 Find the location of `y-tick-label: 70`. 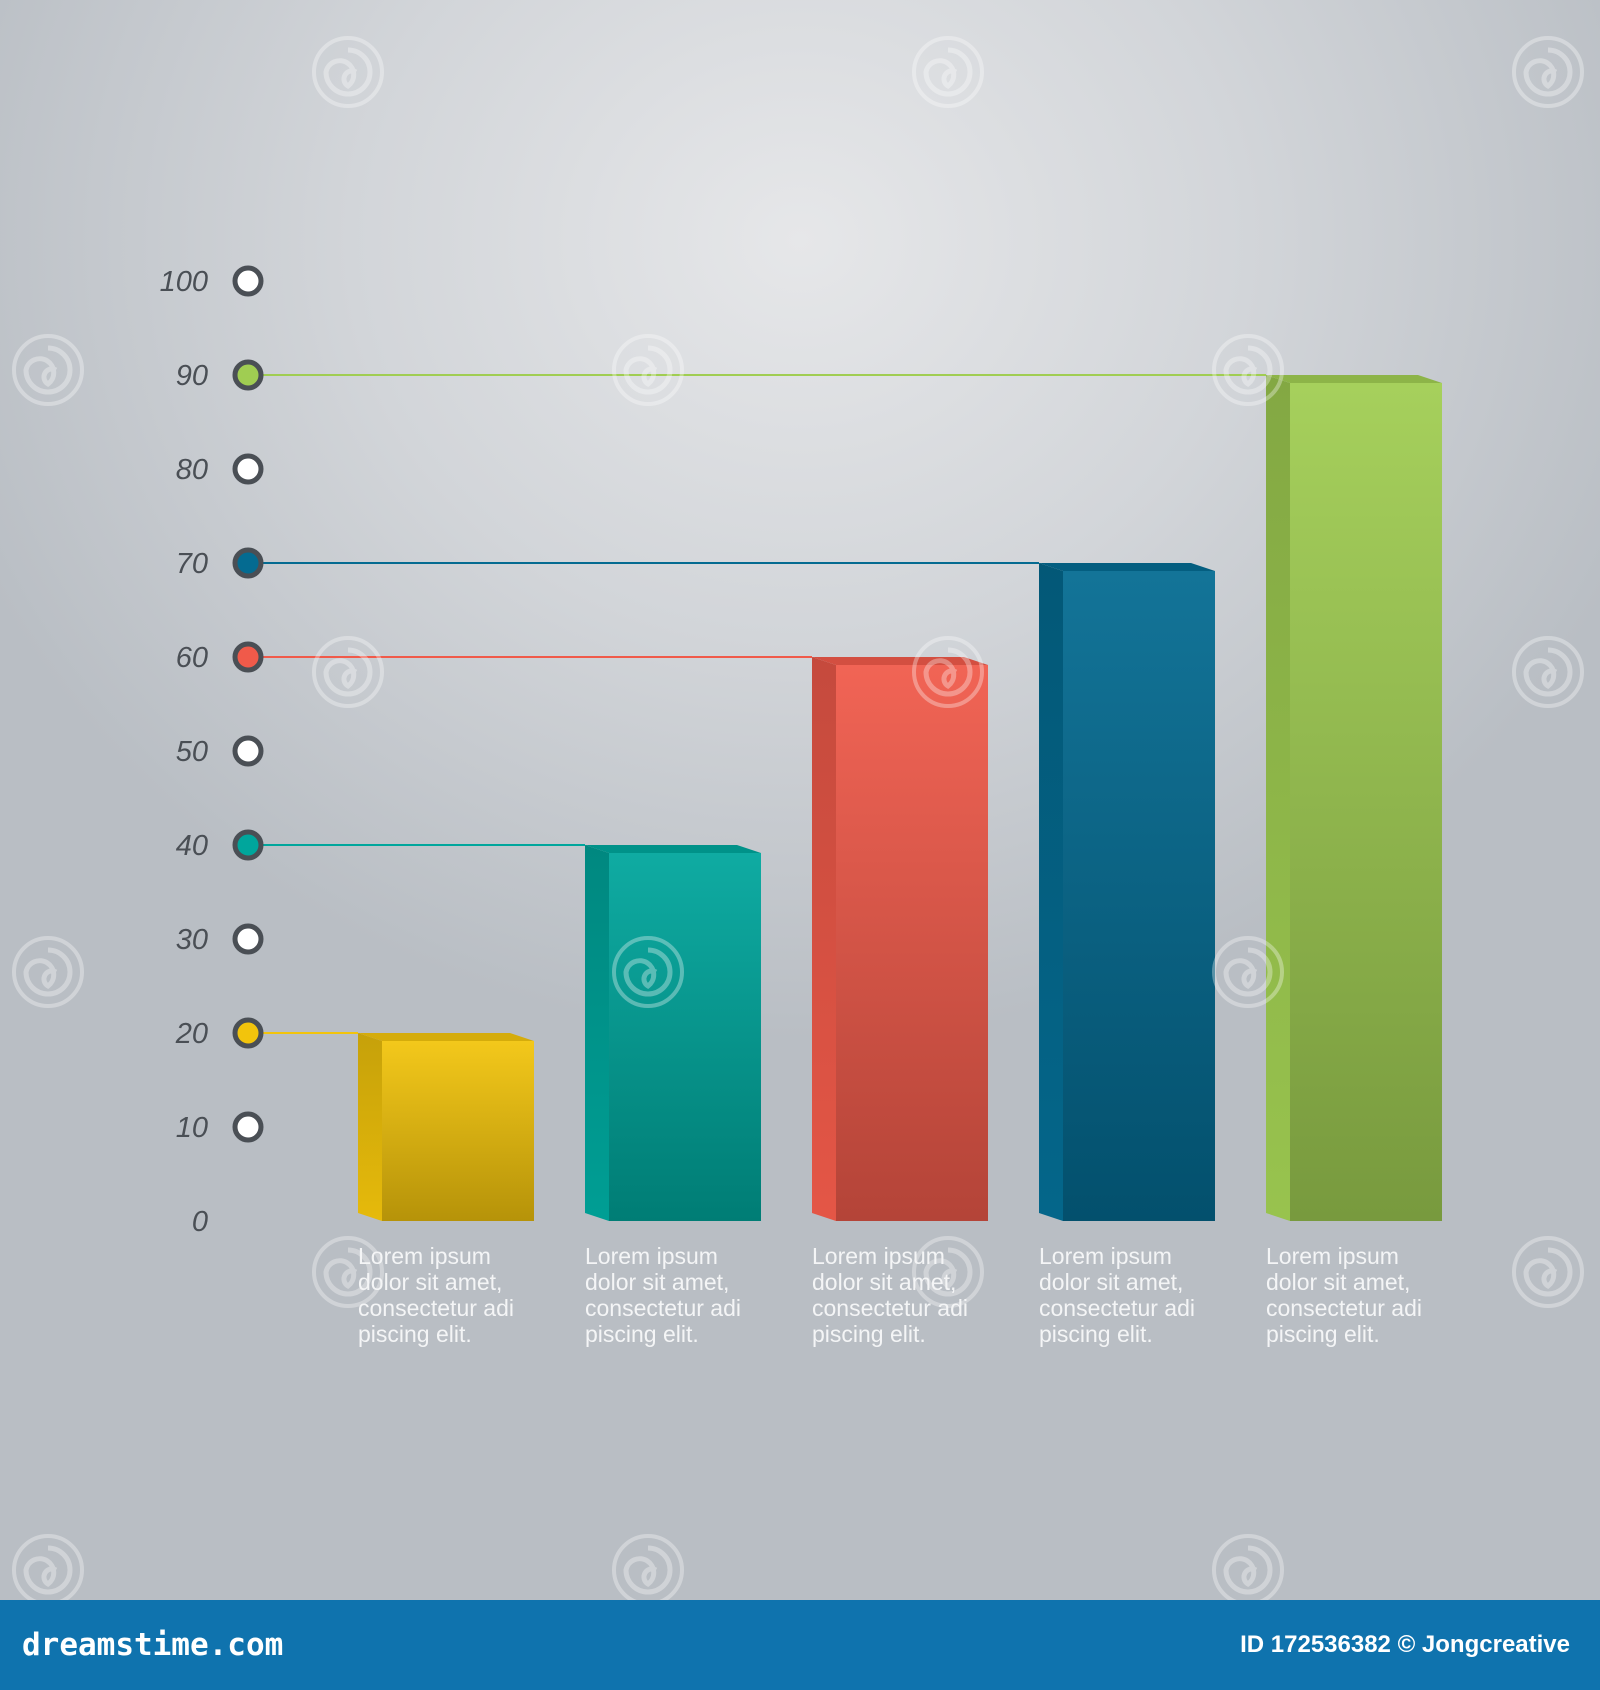

y-tick-label: 70 is located at coordinates (192, 564).